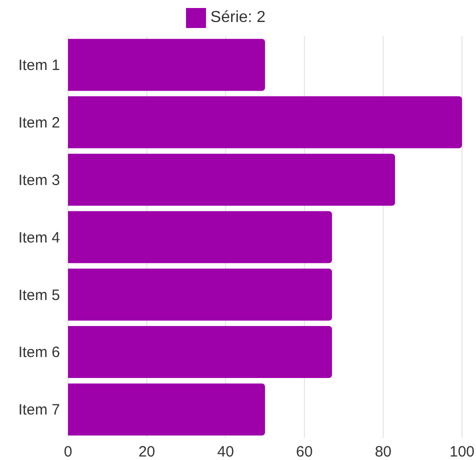 This screenshot has width=476, height=460. I want to click on y-tick-label: Item 2, so click(39, 123).